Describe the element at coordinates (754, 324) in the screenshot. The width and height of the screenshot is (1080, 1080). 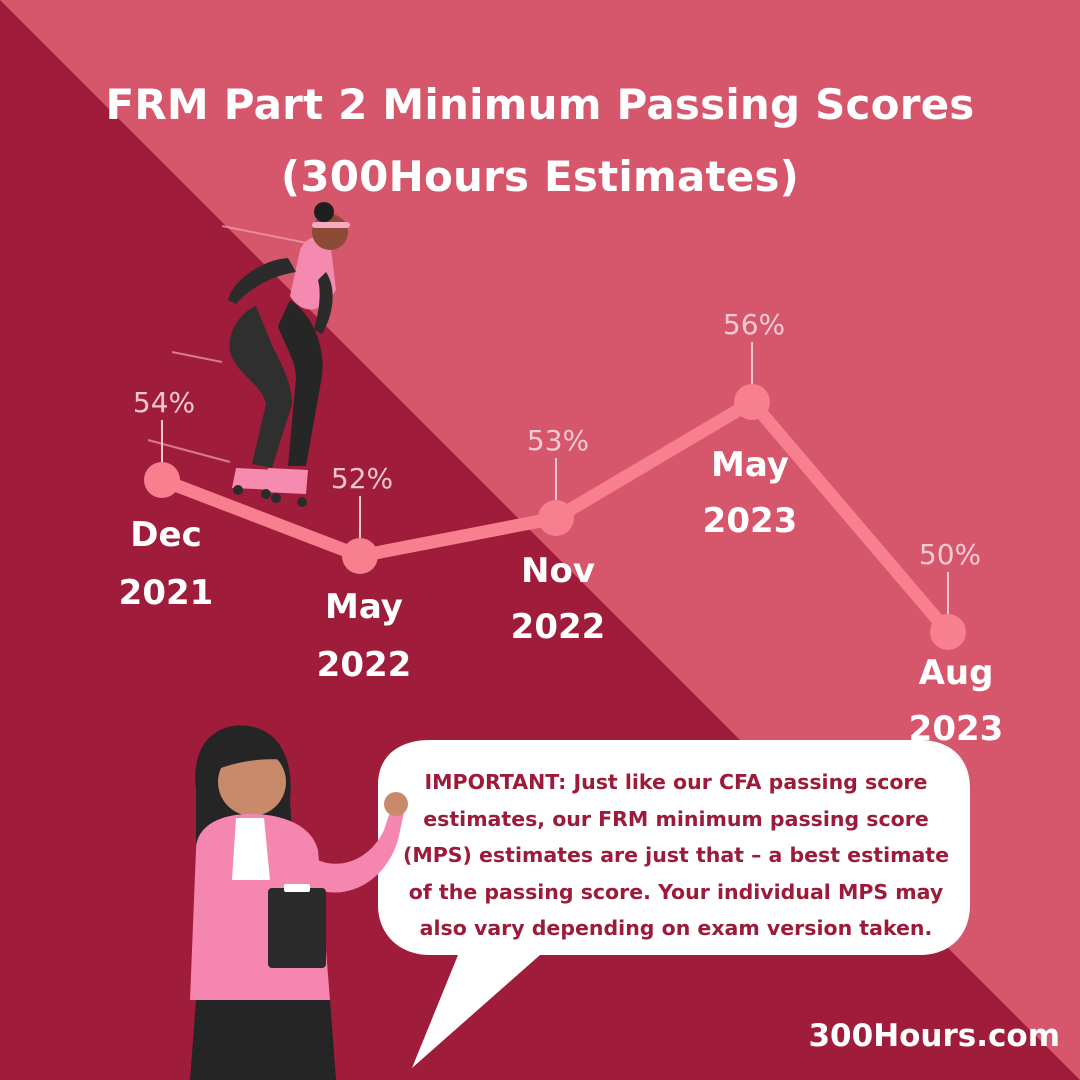
I see `value-label: 56%` at that location.